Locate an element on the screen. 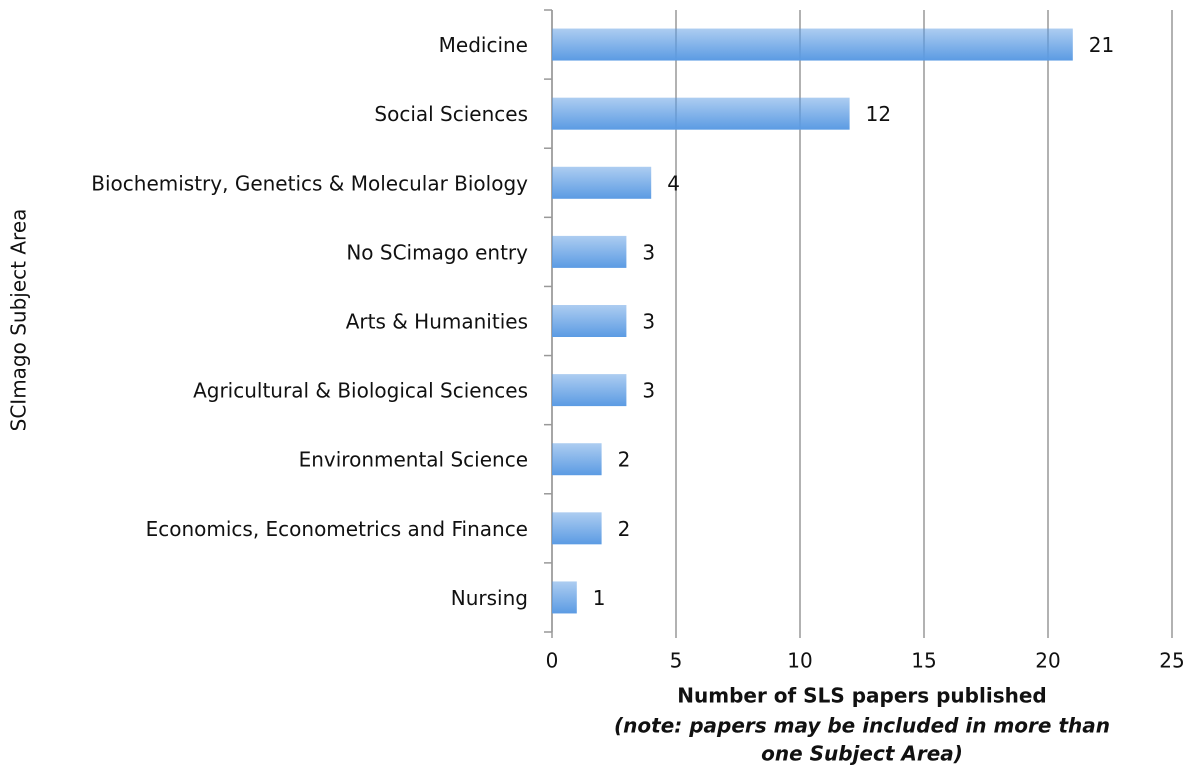 This screenshot has width=1192, height=767. y-tick-label: Social Sciences is located at coordinates (451, 114).